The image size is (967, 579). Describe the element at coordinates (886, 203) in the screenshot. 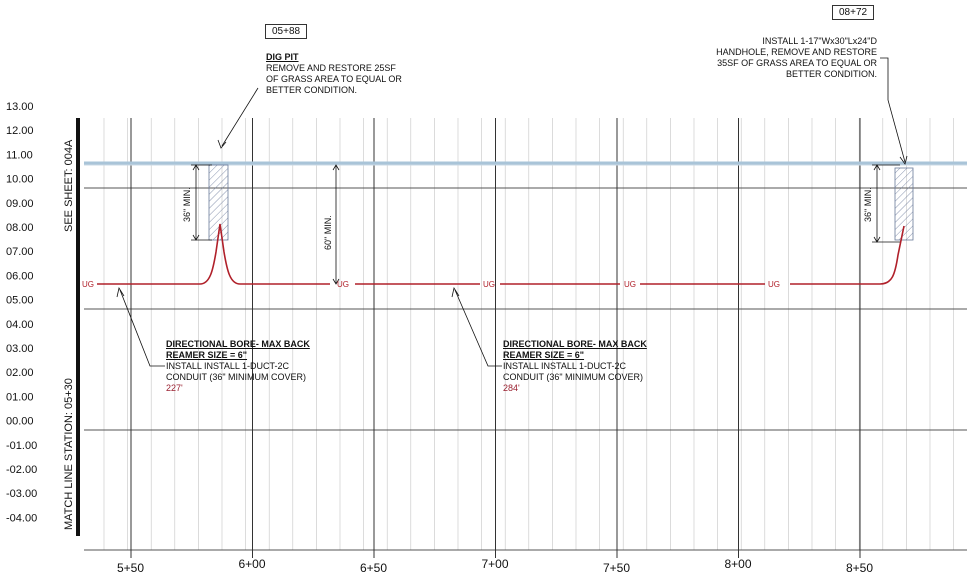

I see `handhole-cover-dimension` at that location.